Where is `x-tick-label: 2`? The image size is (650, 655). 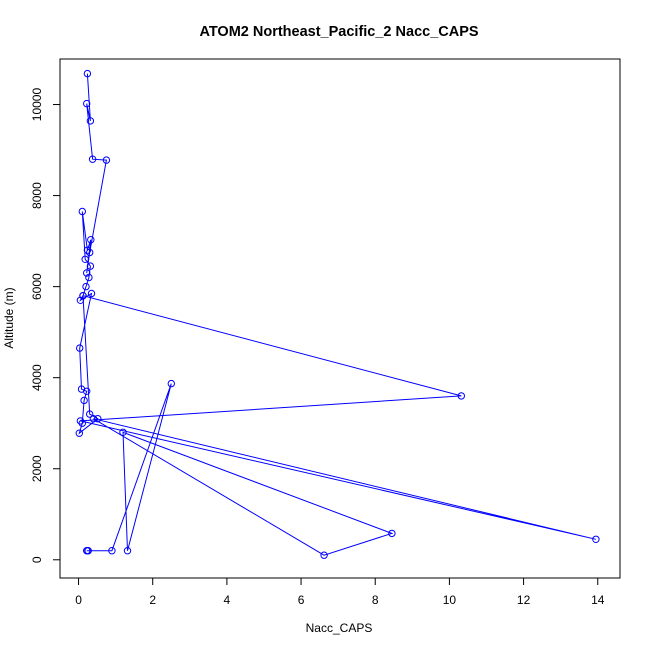
x-tick-label: 2 is located at coordinates (152, 600).